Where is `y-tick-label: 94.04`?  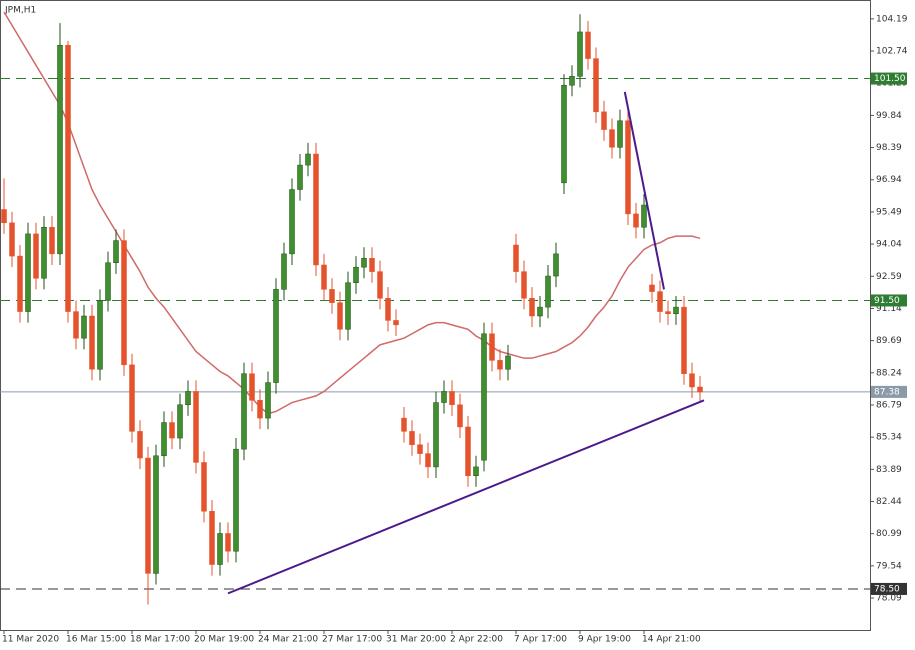
y-tick-label: 94.04 is located at coordinates (889, 245).